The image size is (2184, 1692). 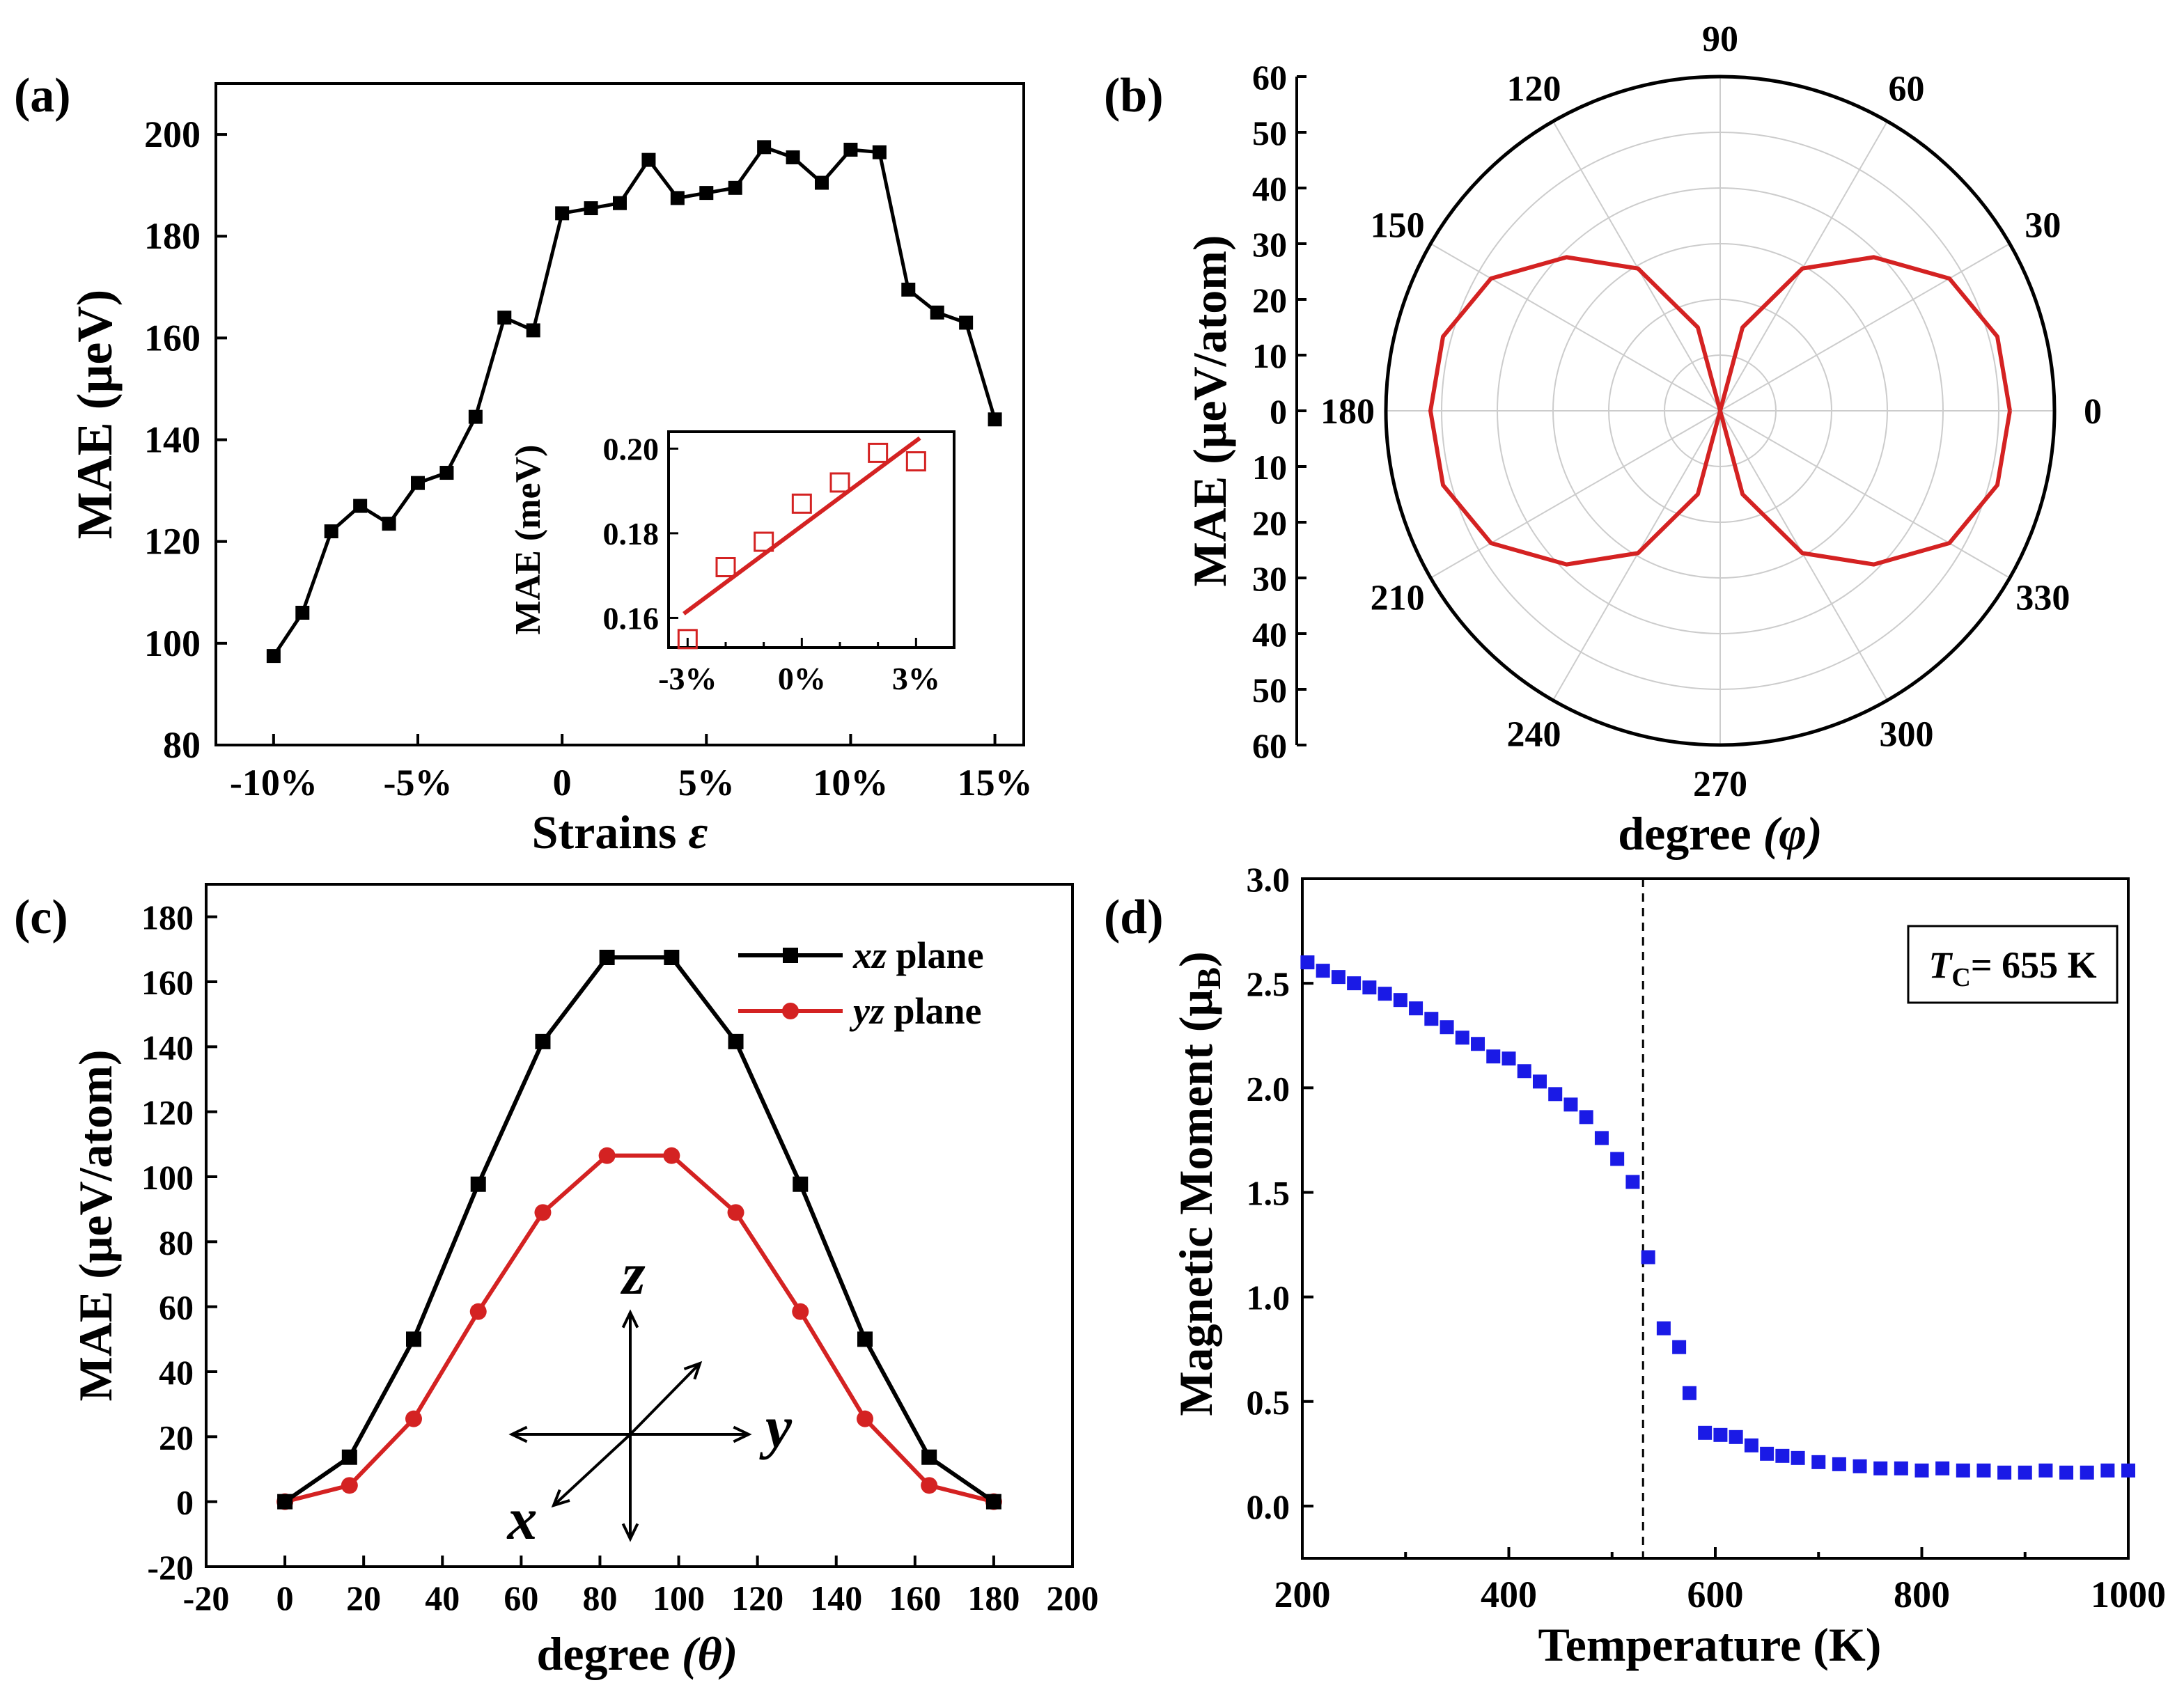 What do you see at coordinates (1710, 1644) in the screenshot?
I see `panel-d-xlabel: Temperature (K)` at bounding box center [1710, 1644].